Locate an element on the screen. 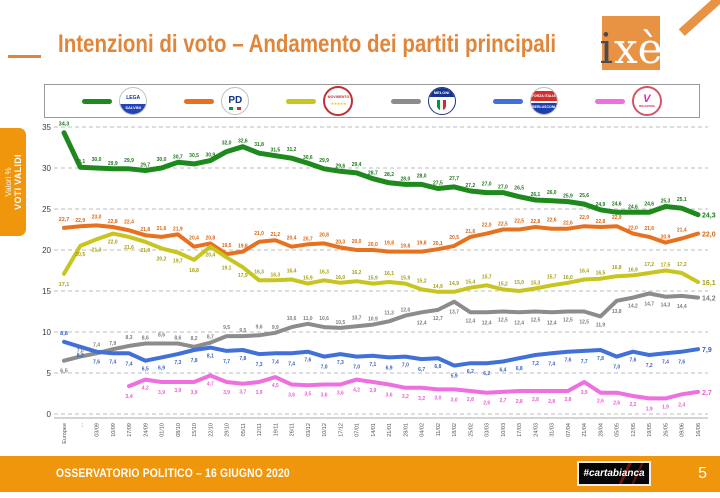 The height and width of the screenshot is (498, 720). x-tick-label: 26/11 is located at coordinates (293, 429).